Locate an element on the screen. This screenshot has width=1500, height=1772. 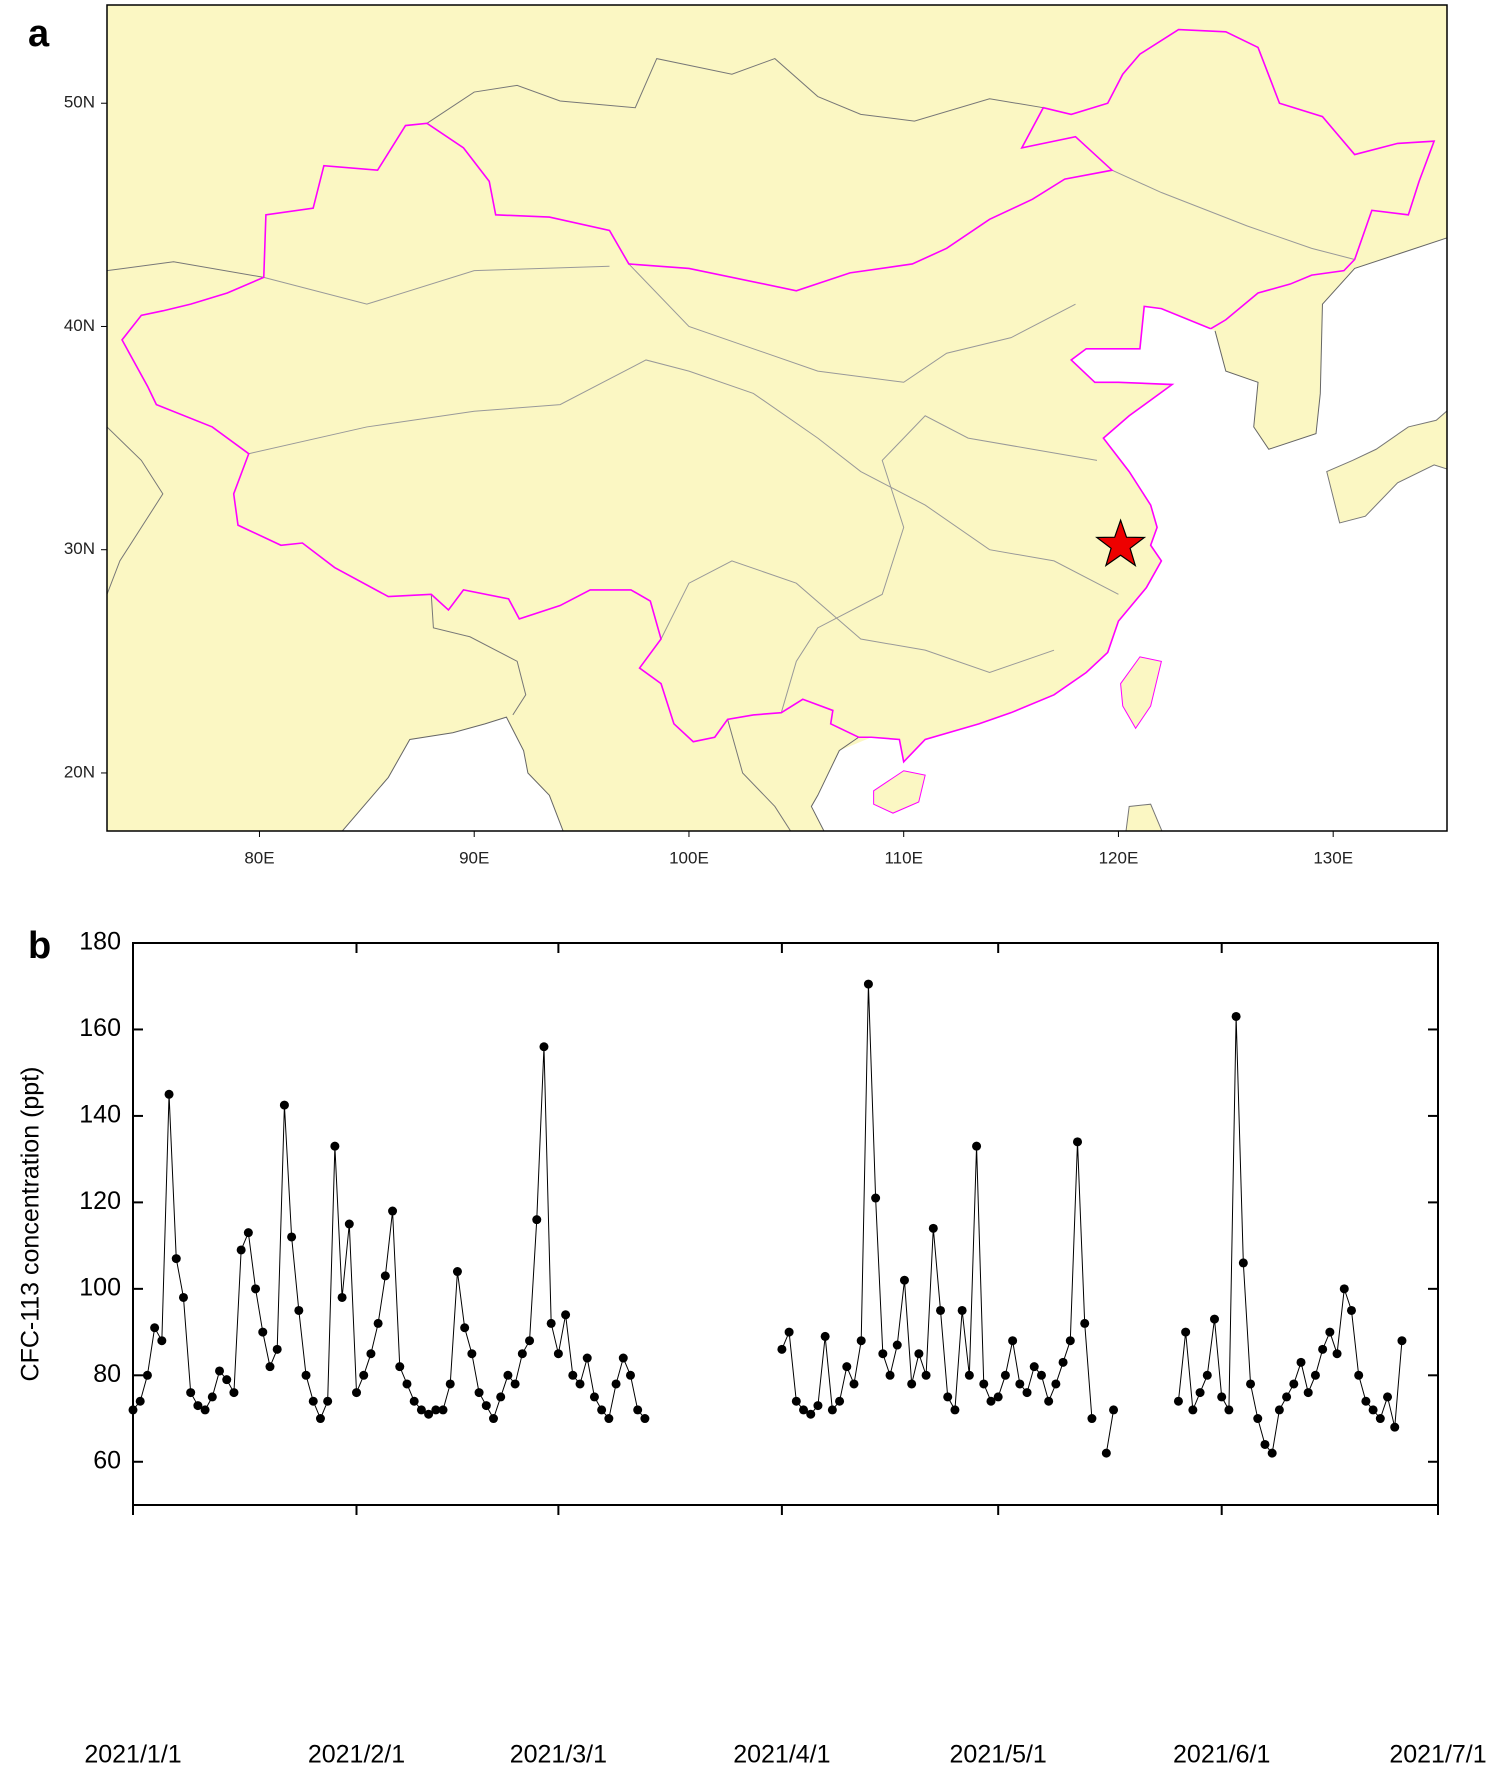
x-tick-label: 80E is located at coordinates (259, 857).